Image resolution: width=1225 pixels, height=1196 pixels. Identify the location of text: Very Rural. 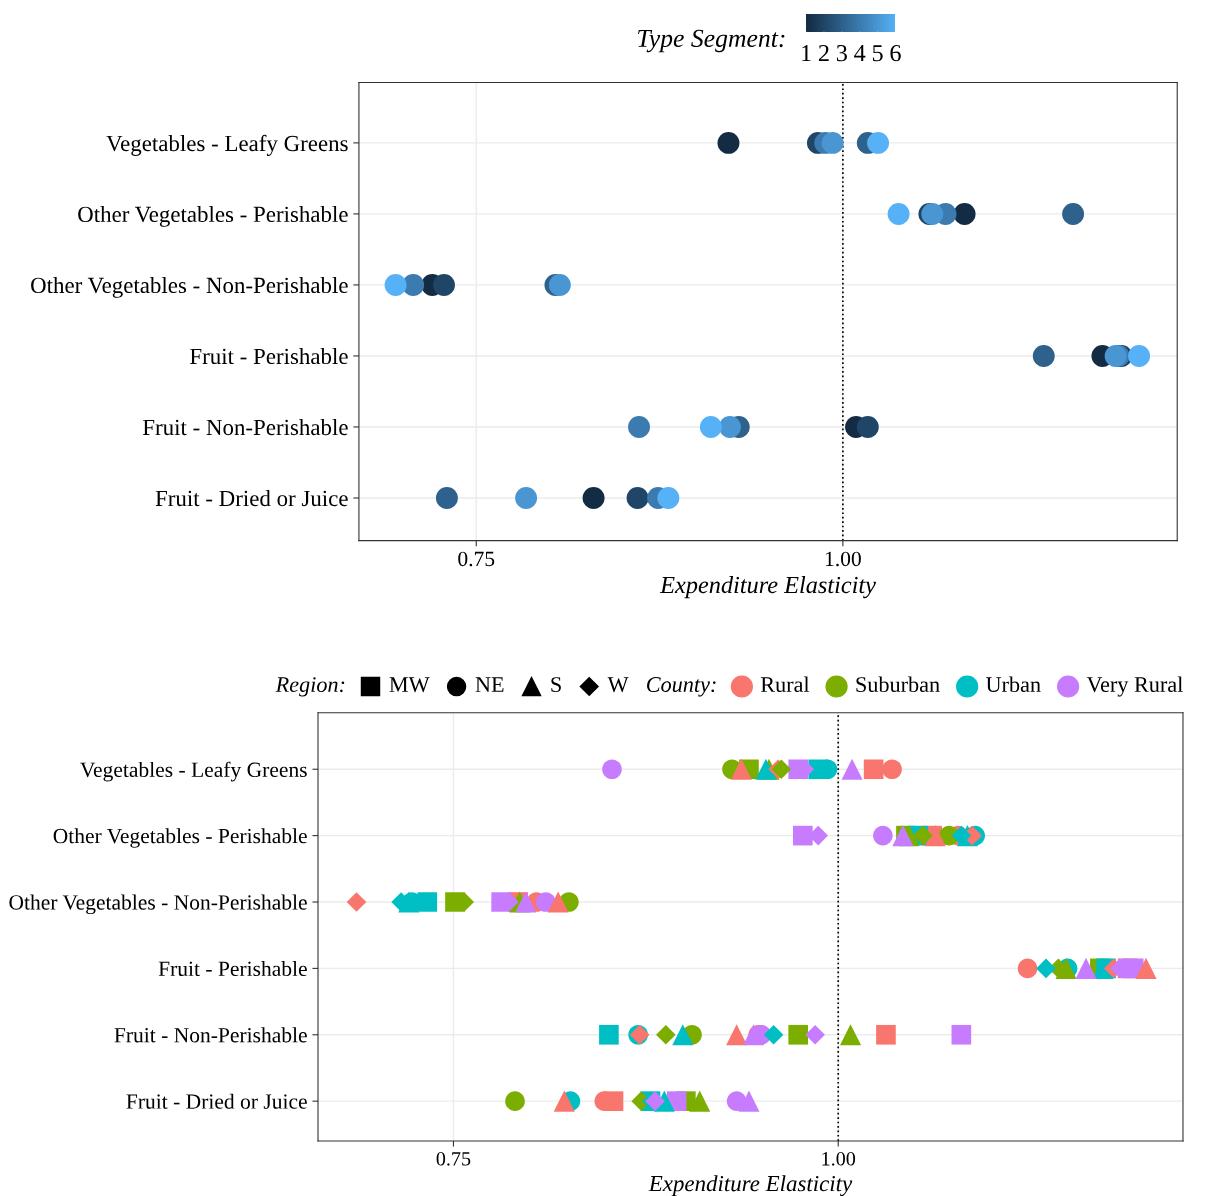
(1134, 686).